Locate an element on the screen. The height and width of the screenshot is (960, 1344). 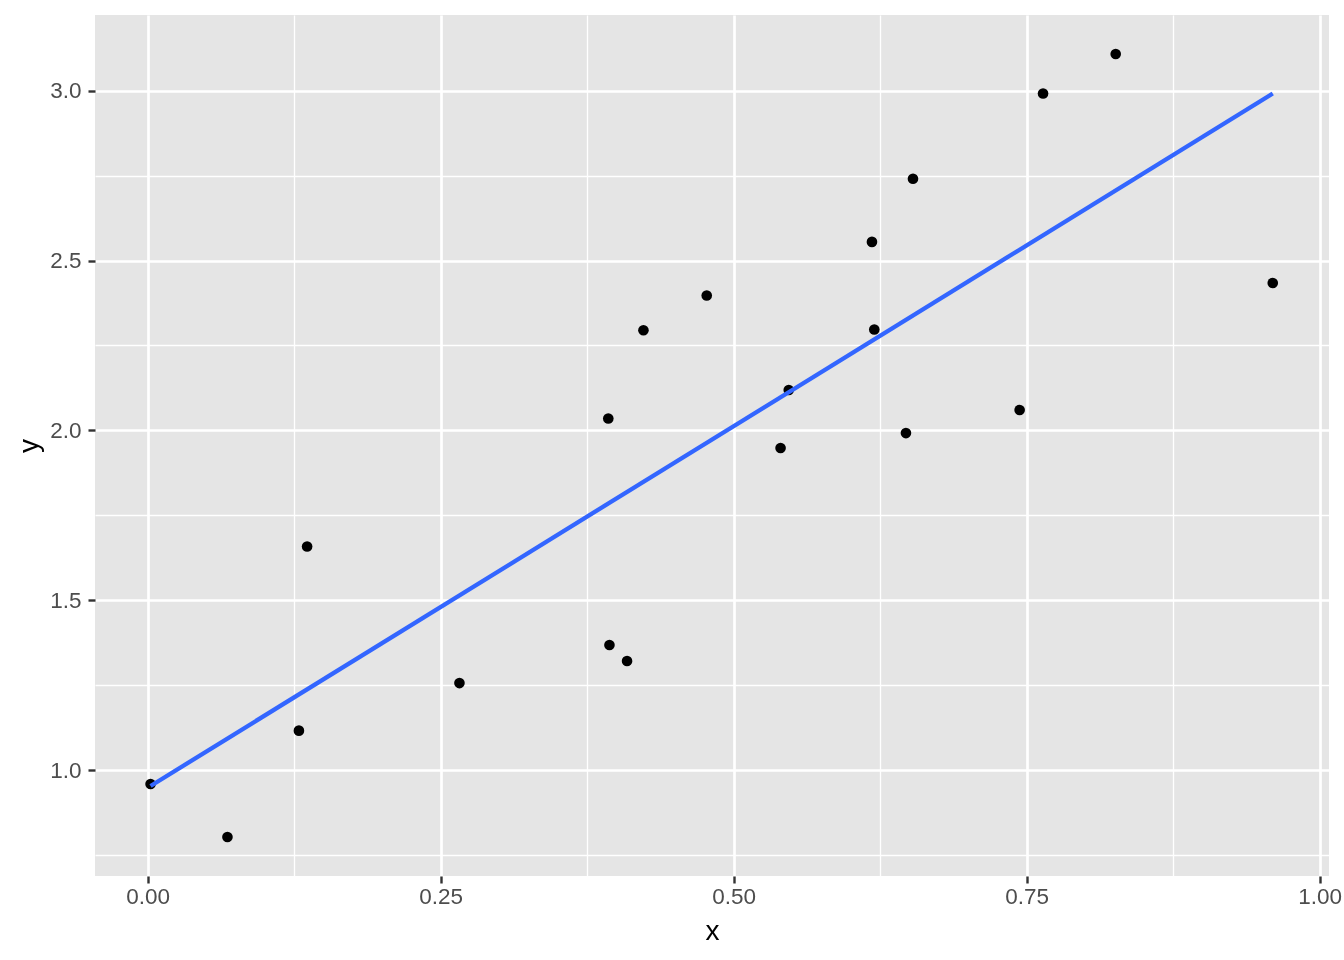
y-tick-label: 2.0 is located at coordinates (66, 430).